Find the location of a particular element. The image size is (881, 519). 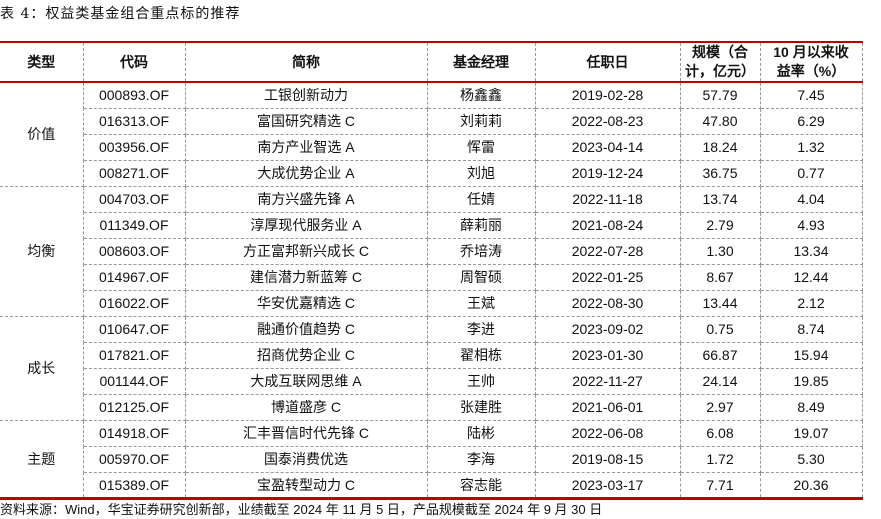

fund-size: 57.79 is located at coordinates (720, 95).